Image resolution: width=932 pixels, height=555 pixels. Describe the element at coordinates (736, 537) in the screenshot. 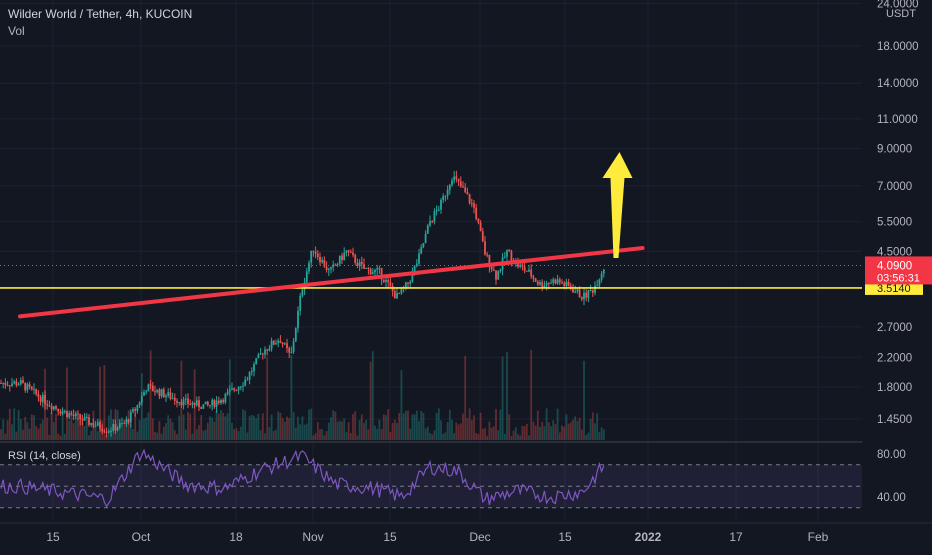

I see `time-tick-label: 17` at that location.